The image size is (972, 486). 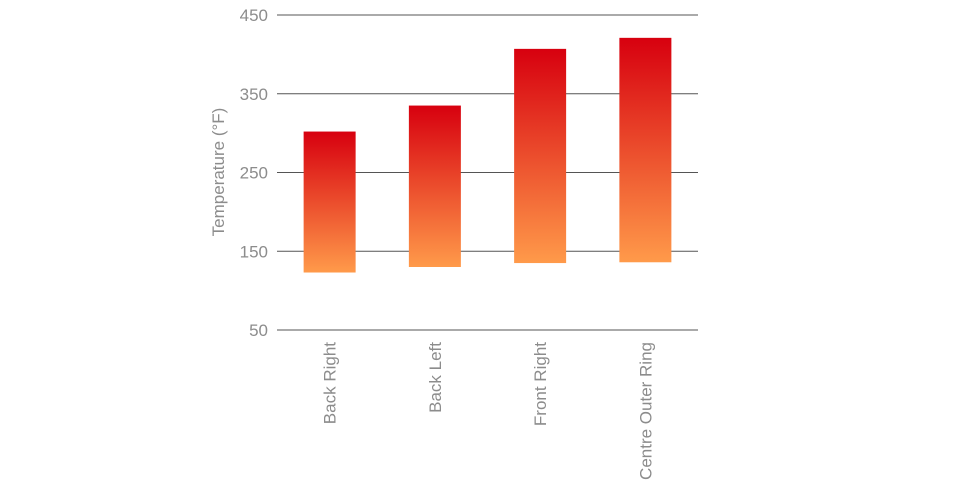 I want to click on bar-front-right, so click(x=540, y=156).